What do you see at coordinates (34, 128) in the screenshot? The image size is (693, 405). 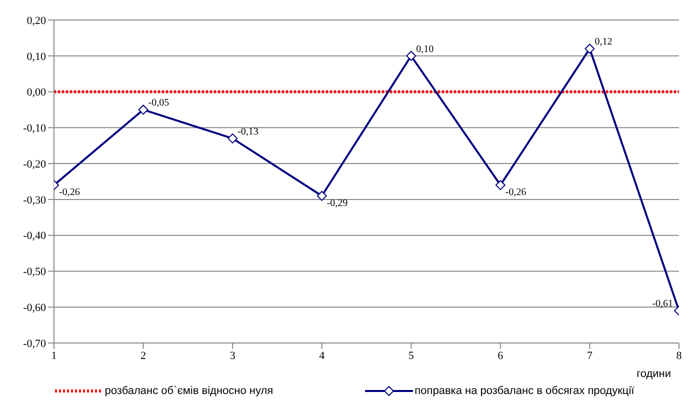 I see `y-tick-label: -0,10` at bounding box center [34, 128].